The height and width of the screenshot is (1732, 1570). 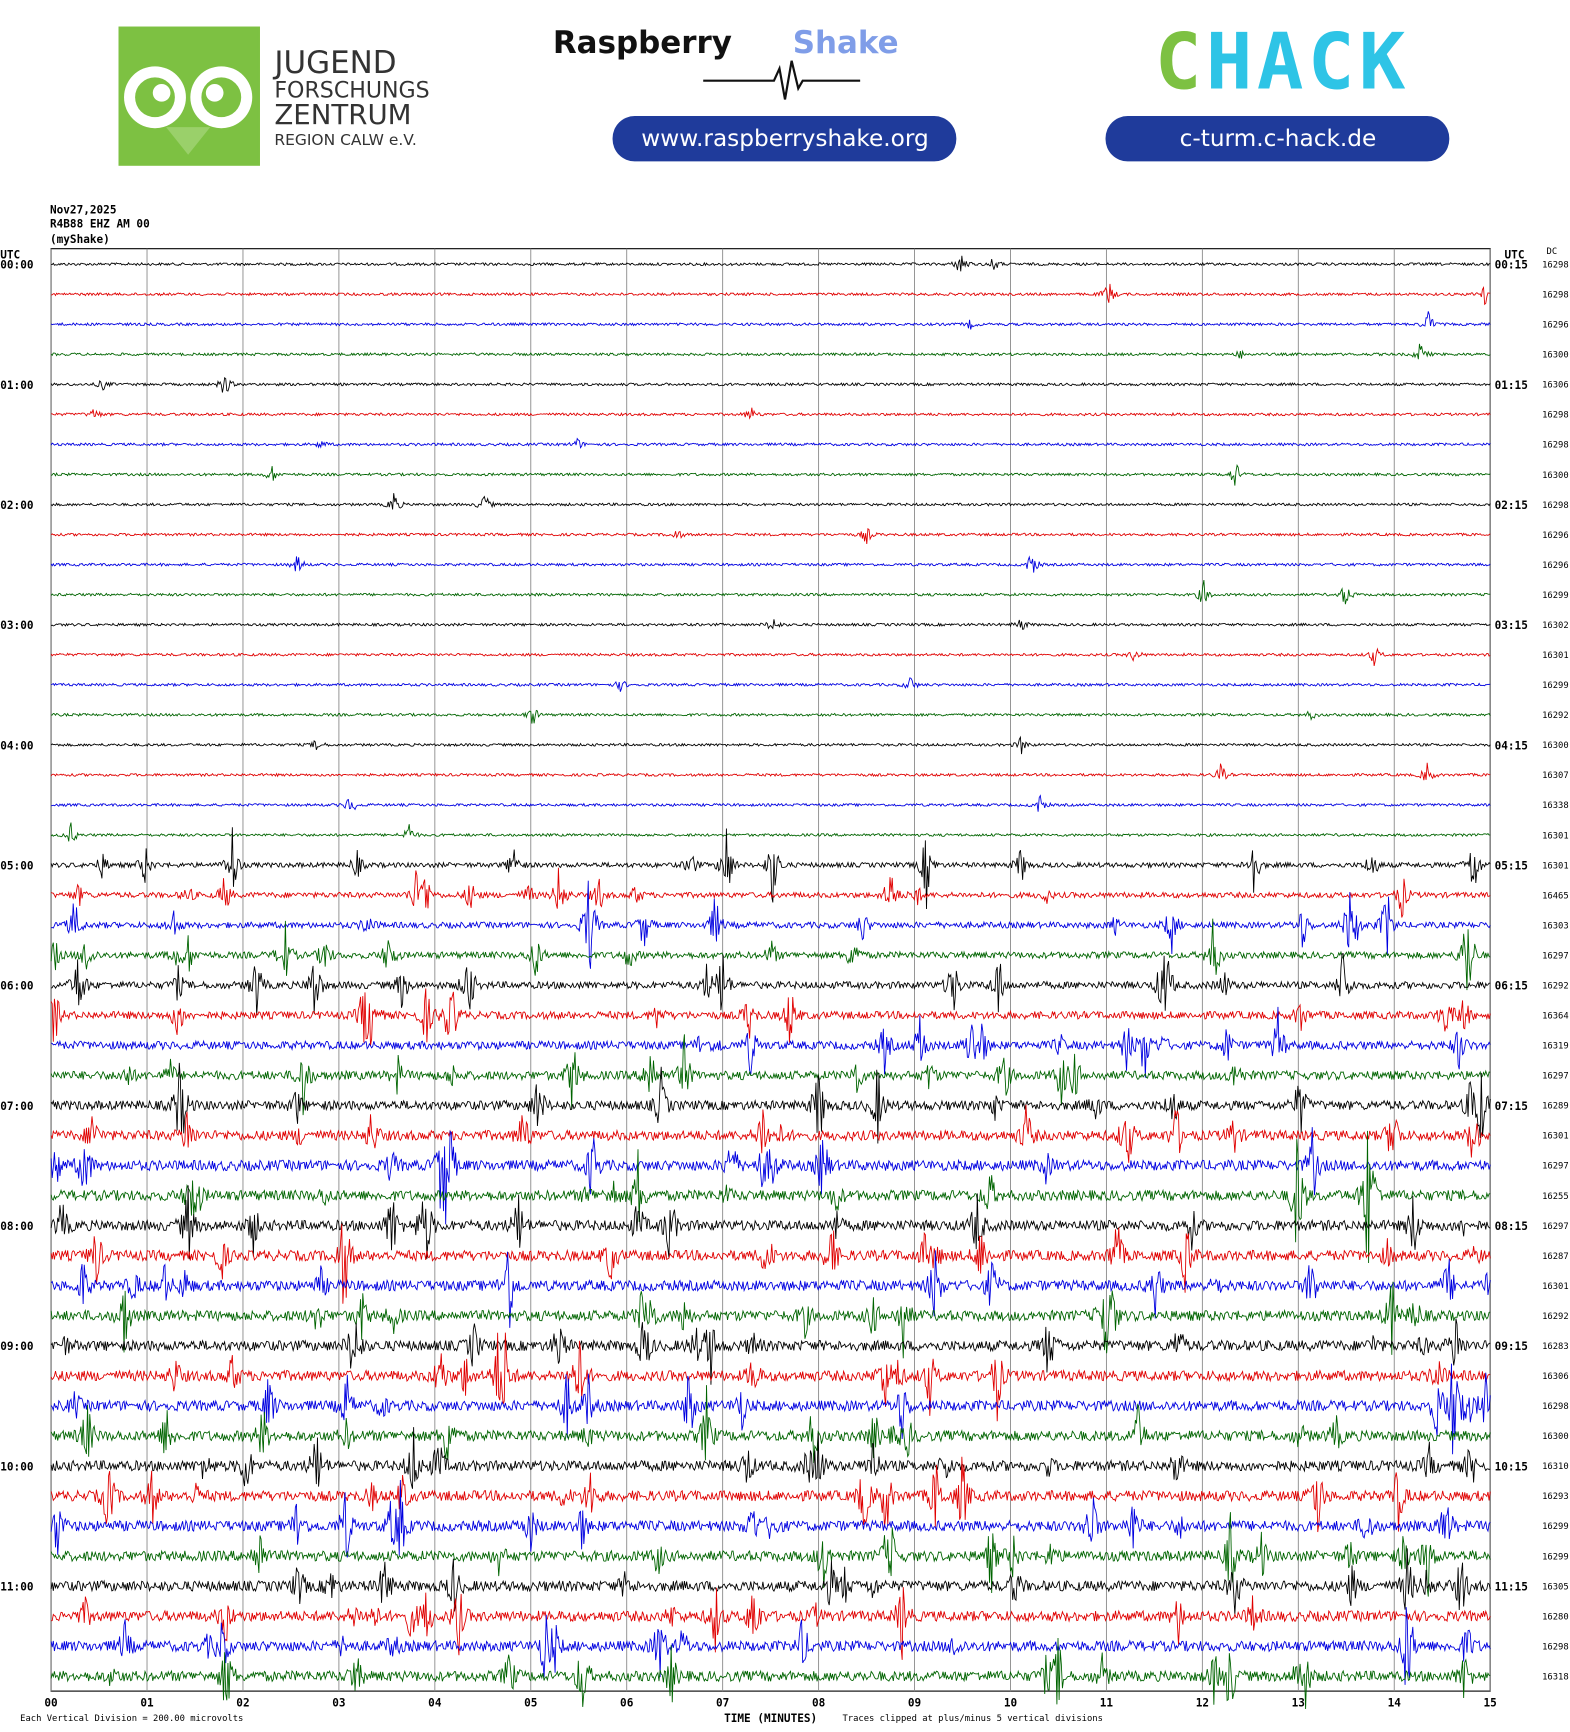 What do you see at coordinates (1555, 926) in the screenshot?
I see `dc-value: 16303` at bounding box center [1555, 926].